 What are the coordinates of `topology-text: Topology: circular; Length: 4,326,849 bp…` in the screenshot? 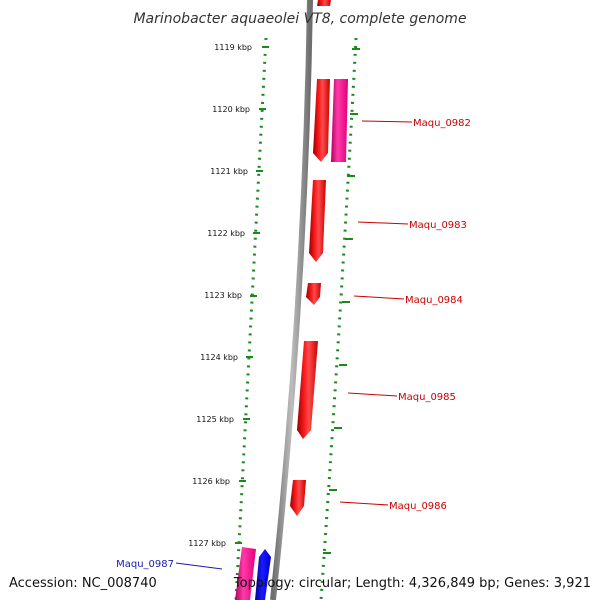 It's located at (412, 583).